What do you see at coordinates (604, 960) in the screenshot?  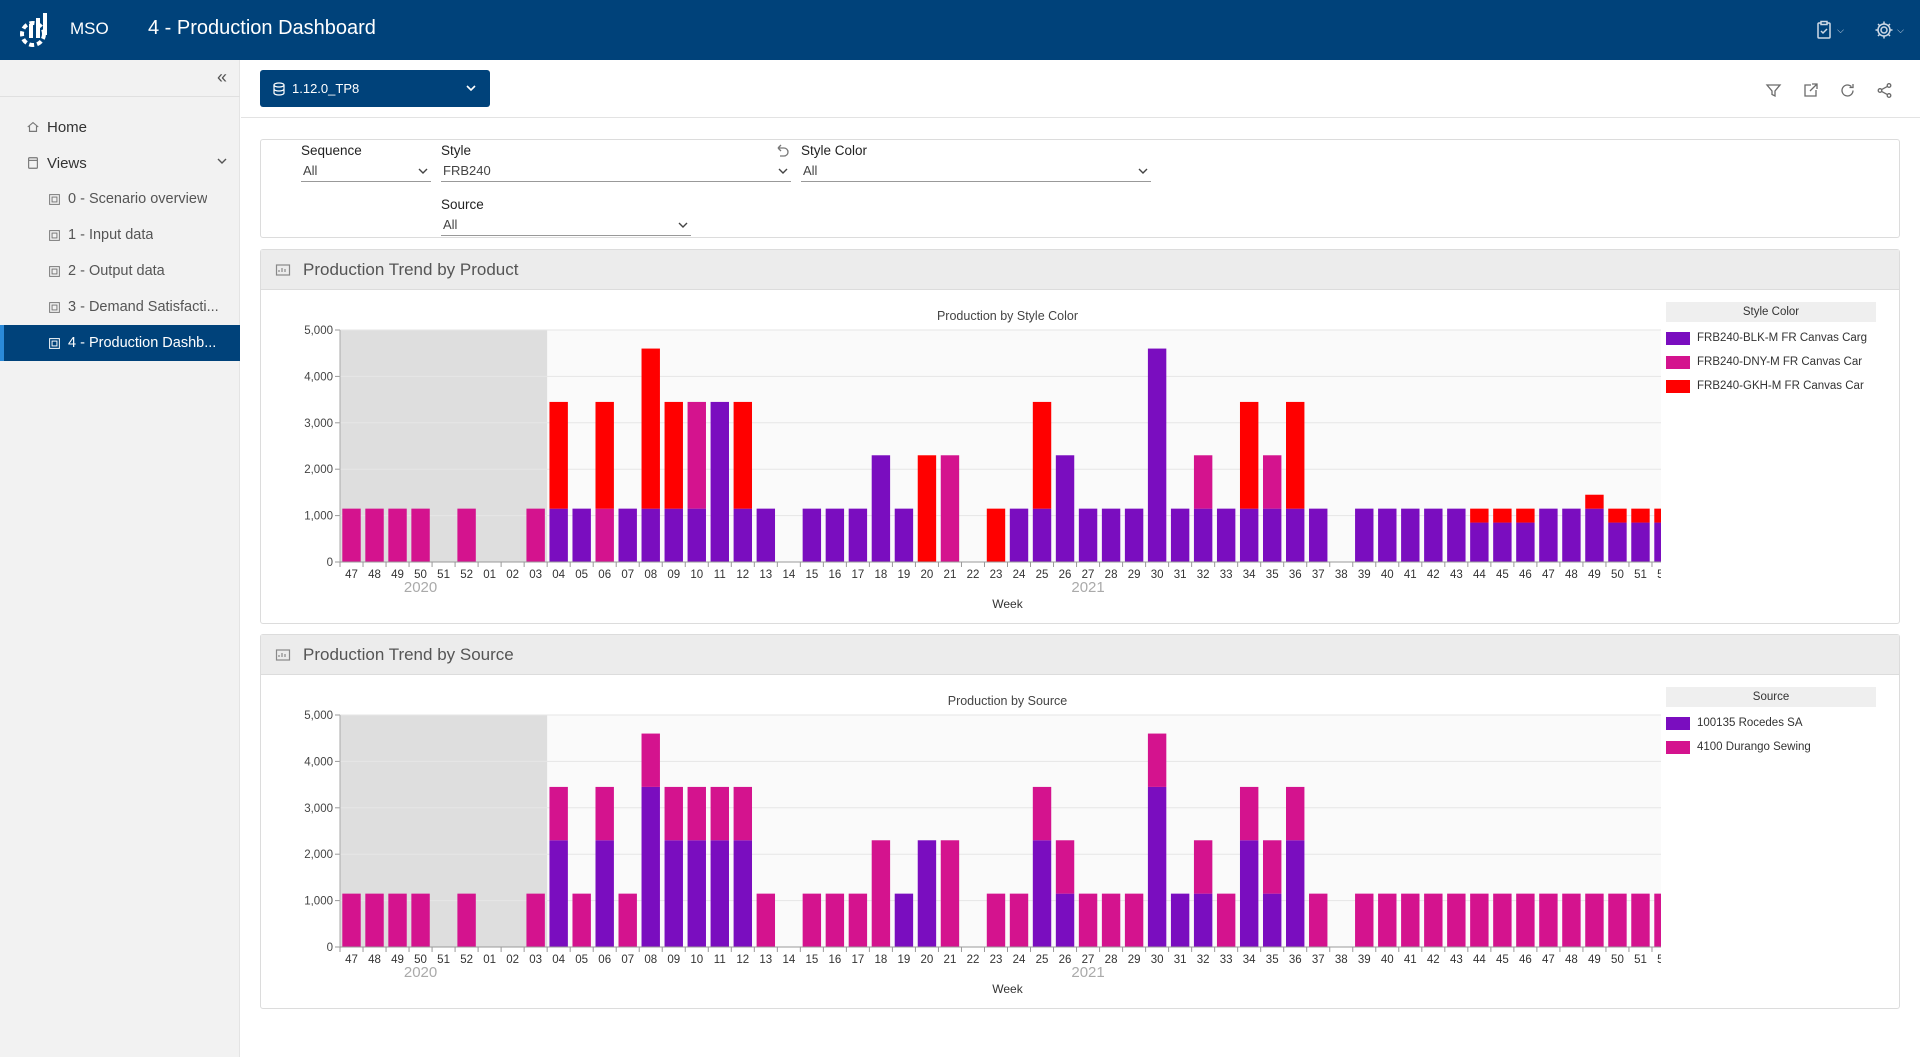 I see `x-tick-label: 06` at bounding box center [604, 960].